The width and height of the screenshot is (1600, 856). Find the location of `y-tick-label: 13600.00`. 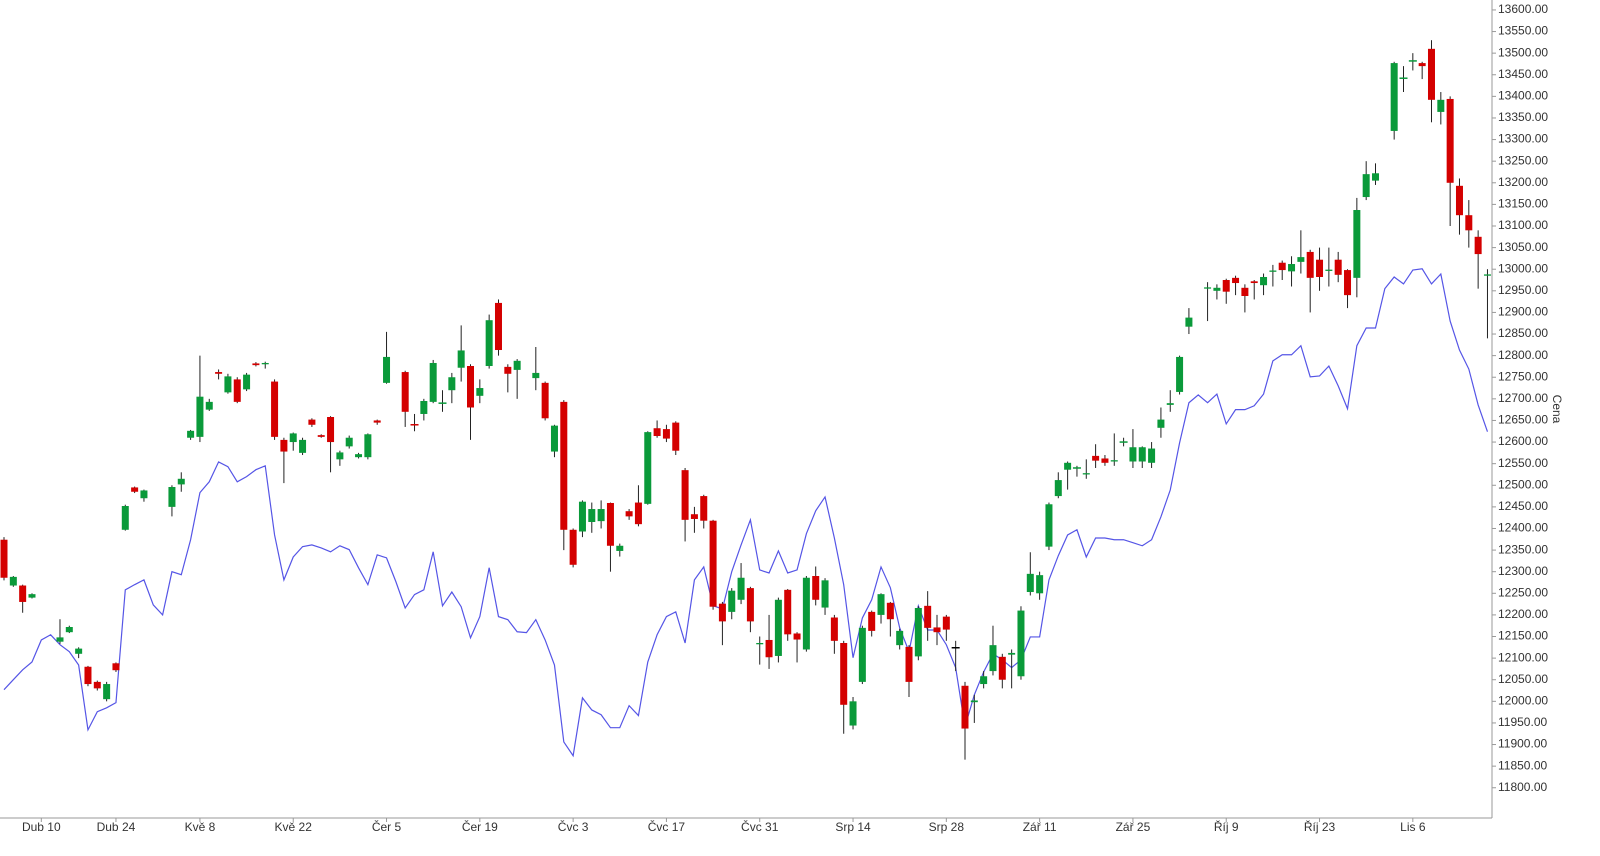

y-tick-label: 13600.00 is located at coordinates (1523, 9).